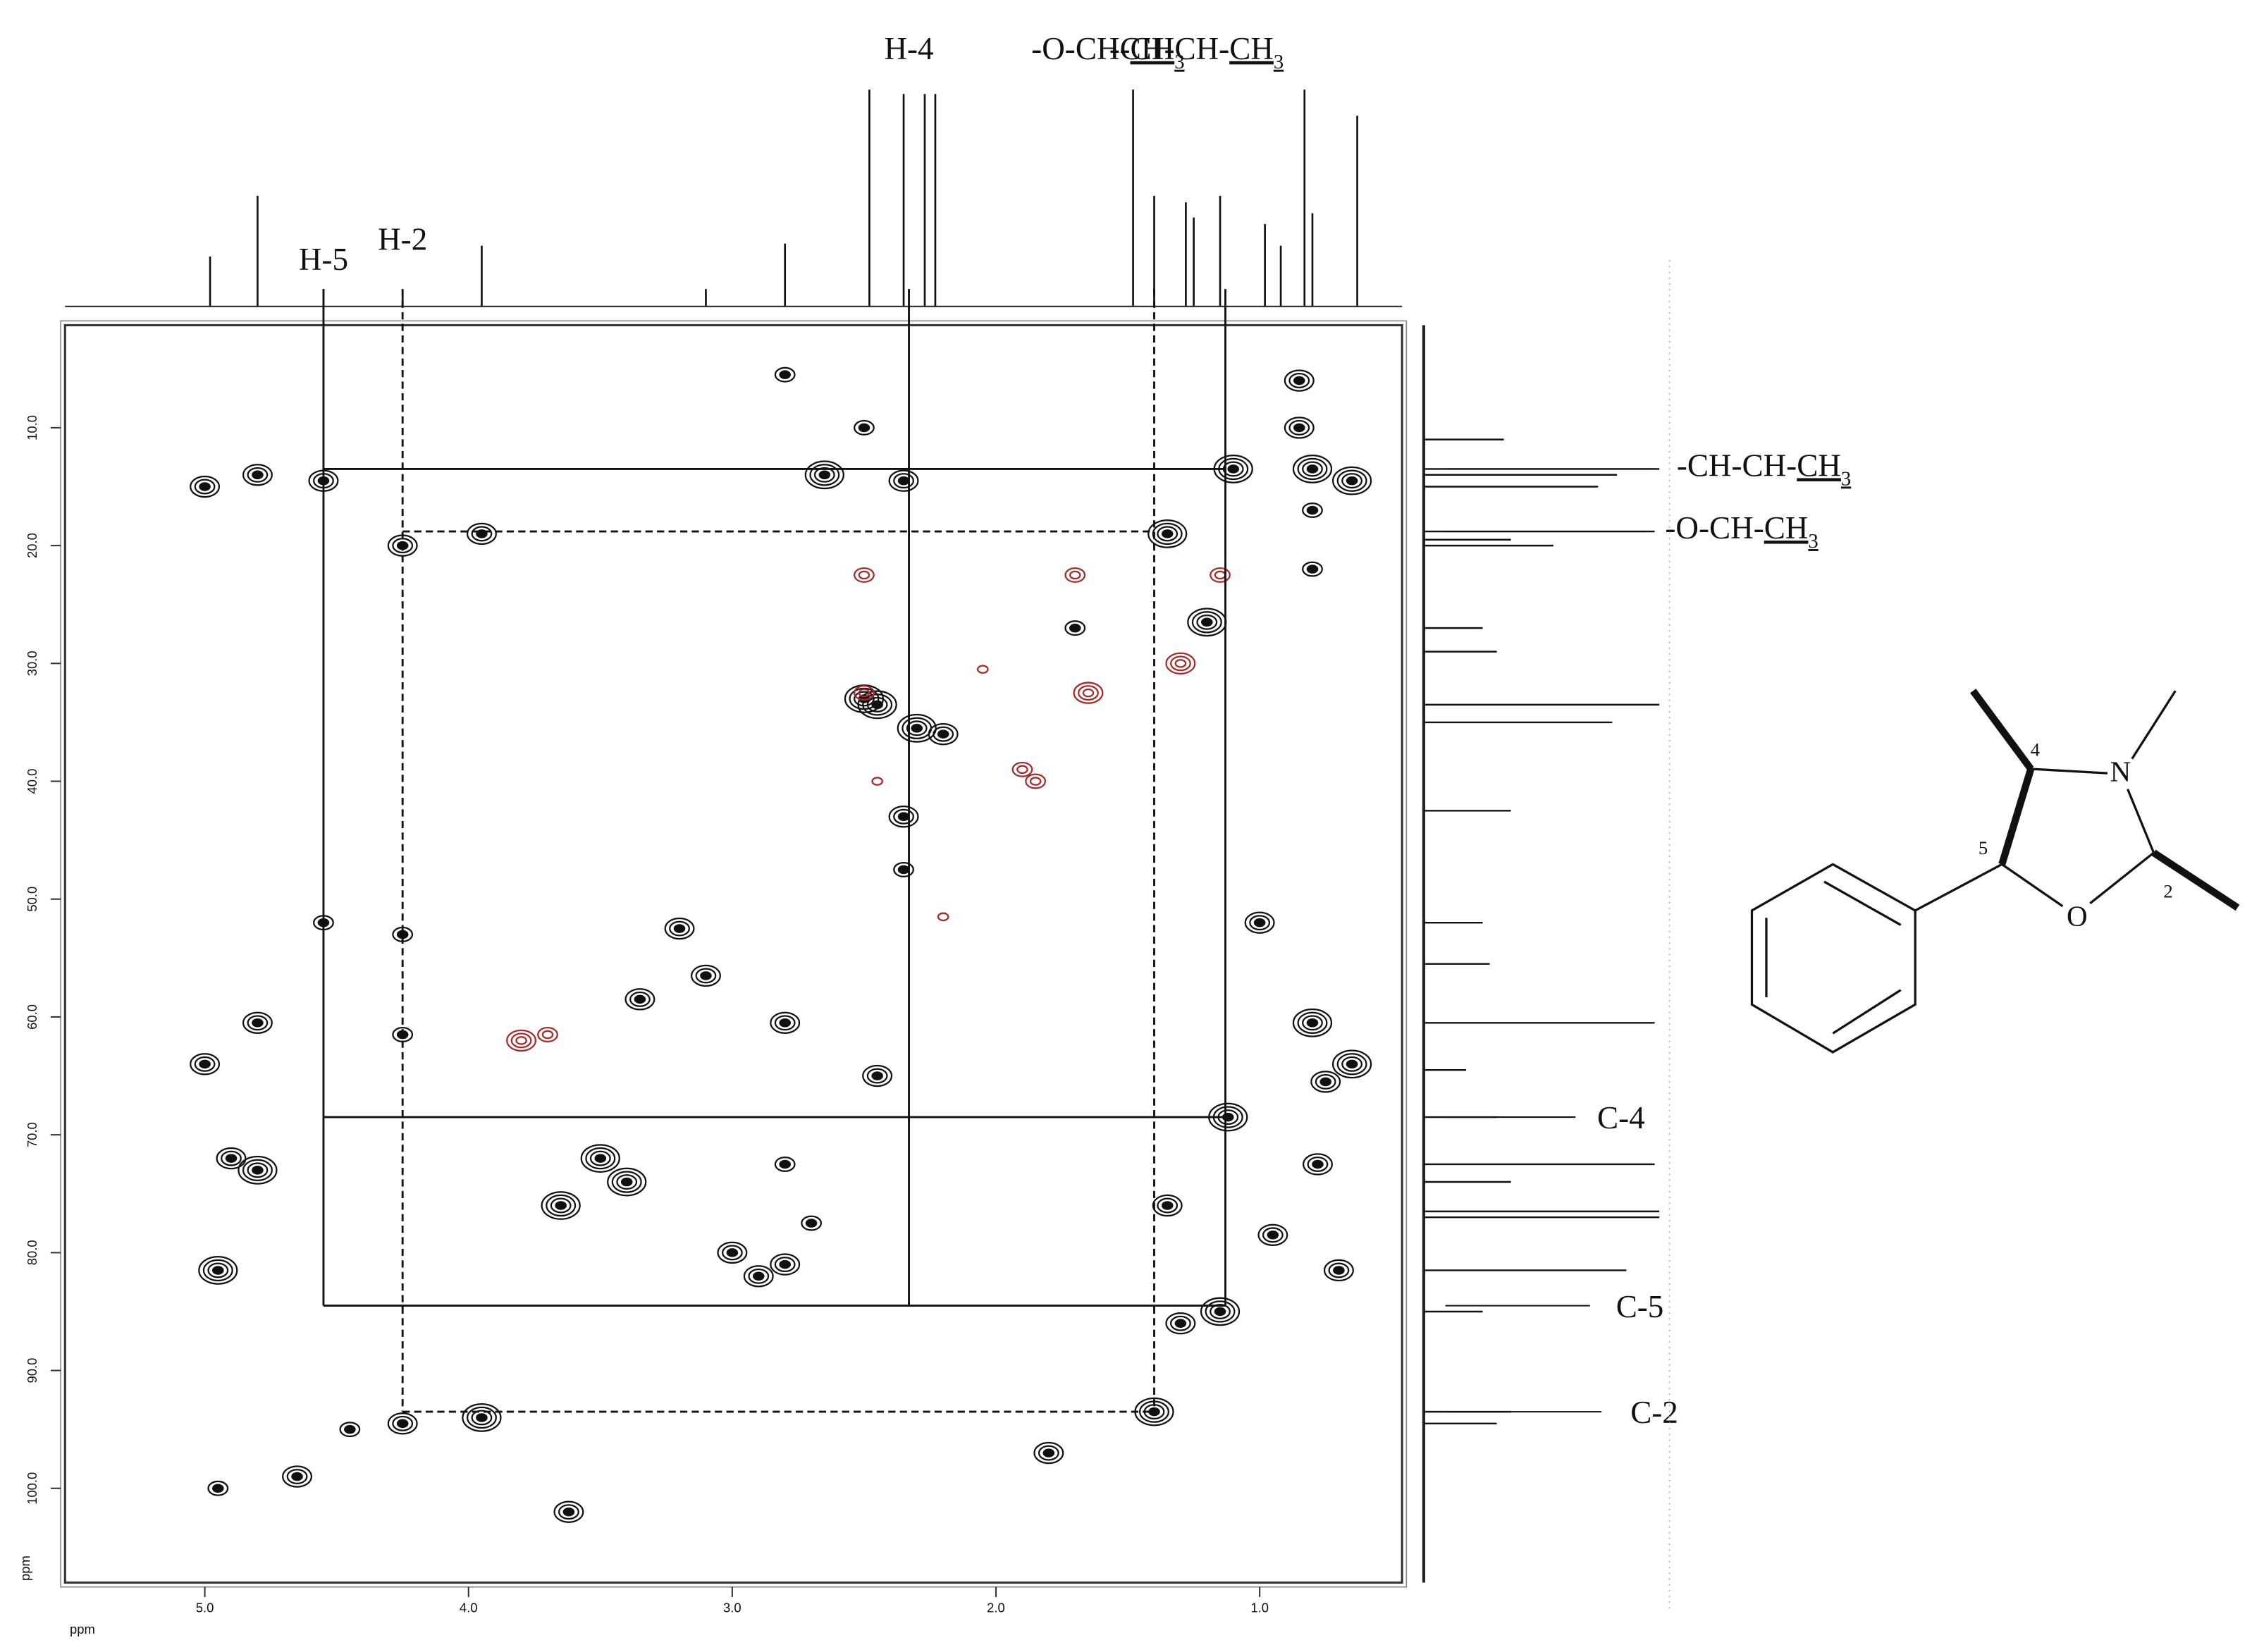 This screenshot has height=1652, width=2252. Describe the element at coordinates (205, 1607) in the screenshot. I see `x-tick-label: 5.0` at that location.